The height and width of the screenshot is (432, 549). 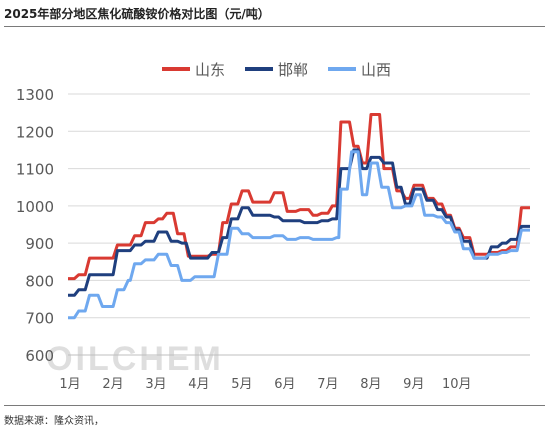 What do you see at coordinates (39, 281) in the screenshot?
I see `y-tick-label: 800` at bounding box center [39, 281].